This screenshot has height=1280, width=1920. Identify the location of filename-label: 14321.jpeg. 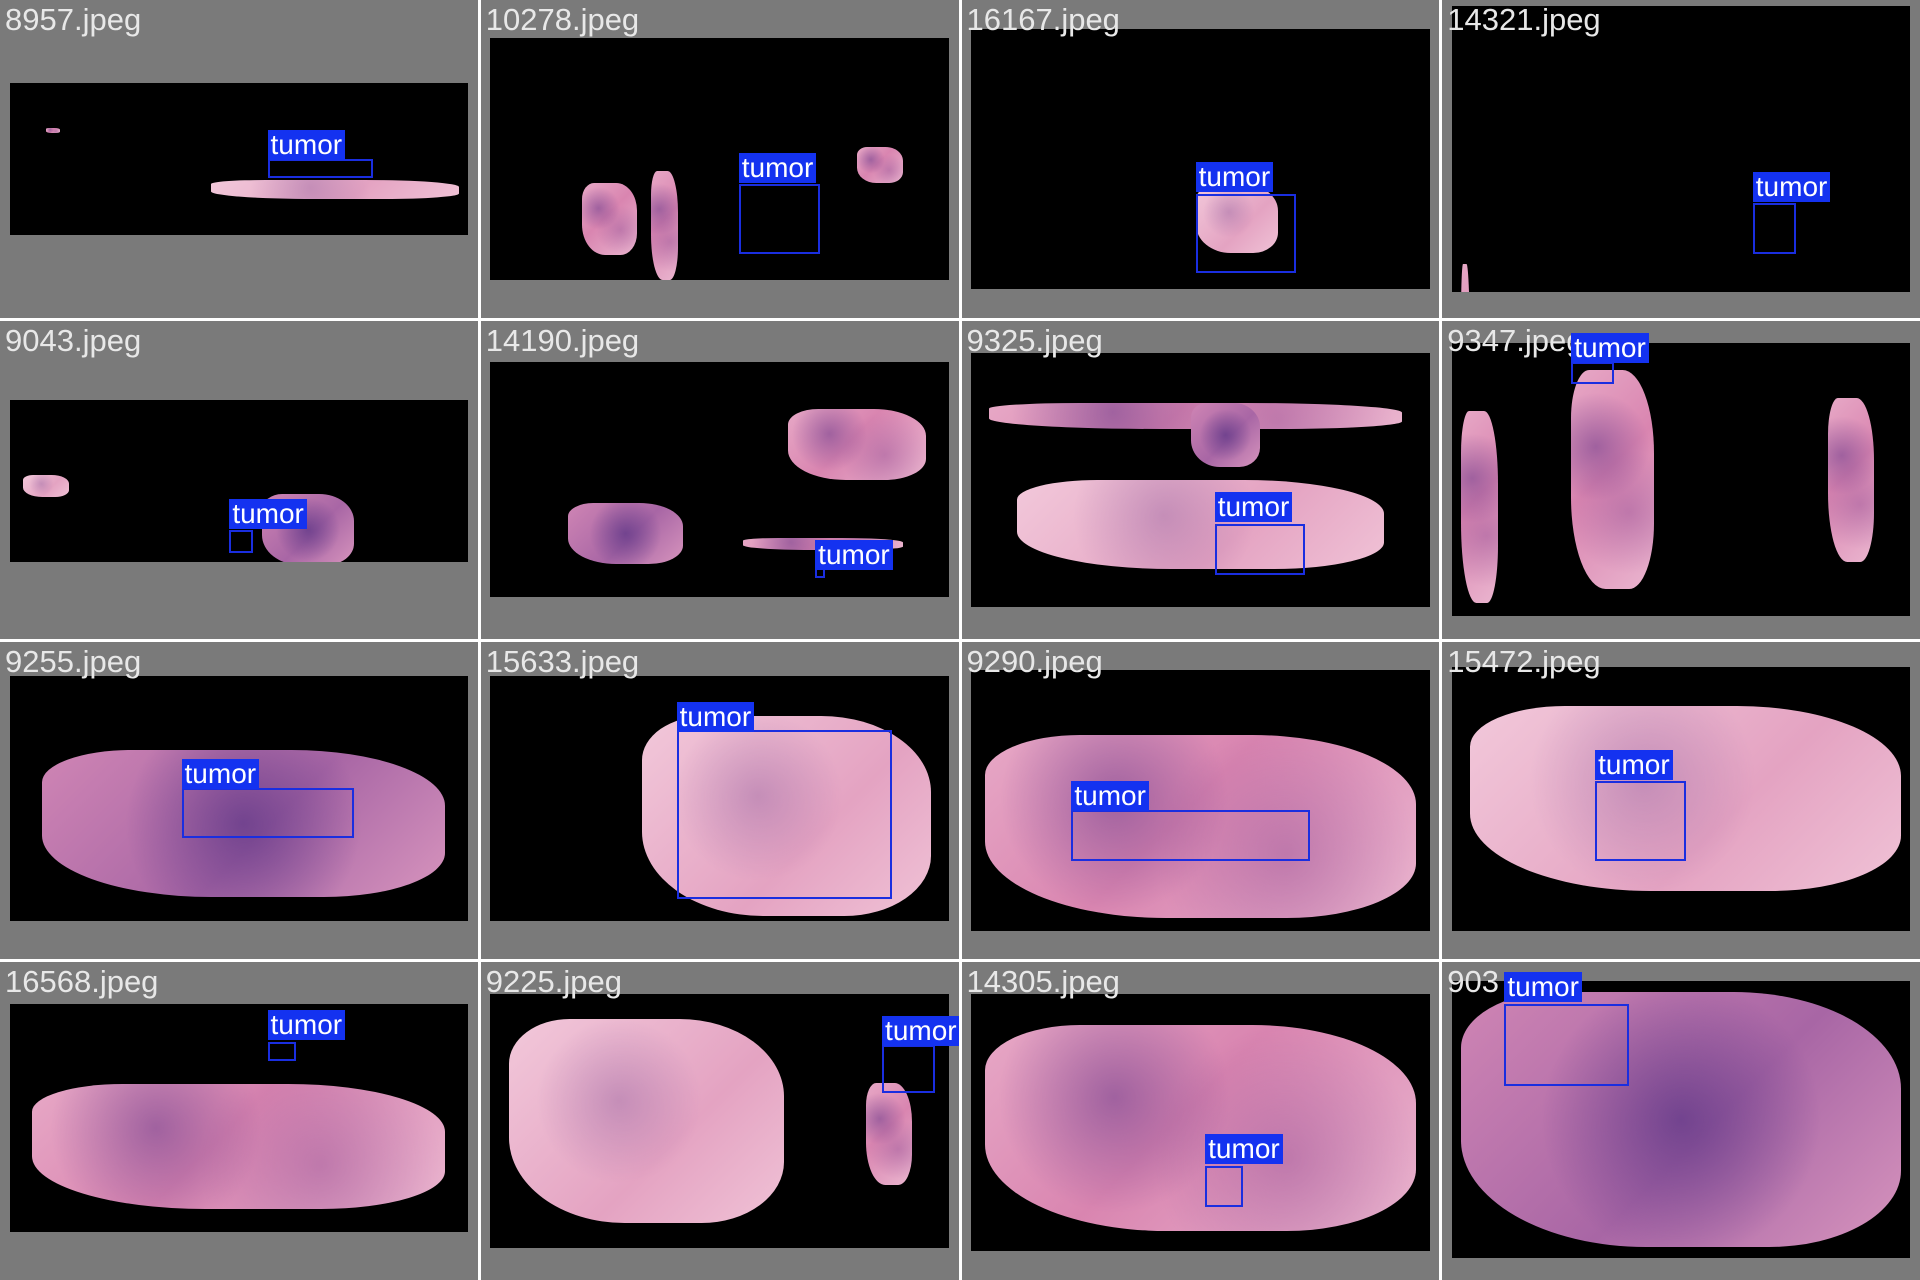
(1524, 19).